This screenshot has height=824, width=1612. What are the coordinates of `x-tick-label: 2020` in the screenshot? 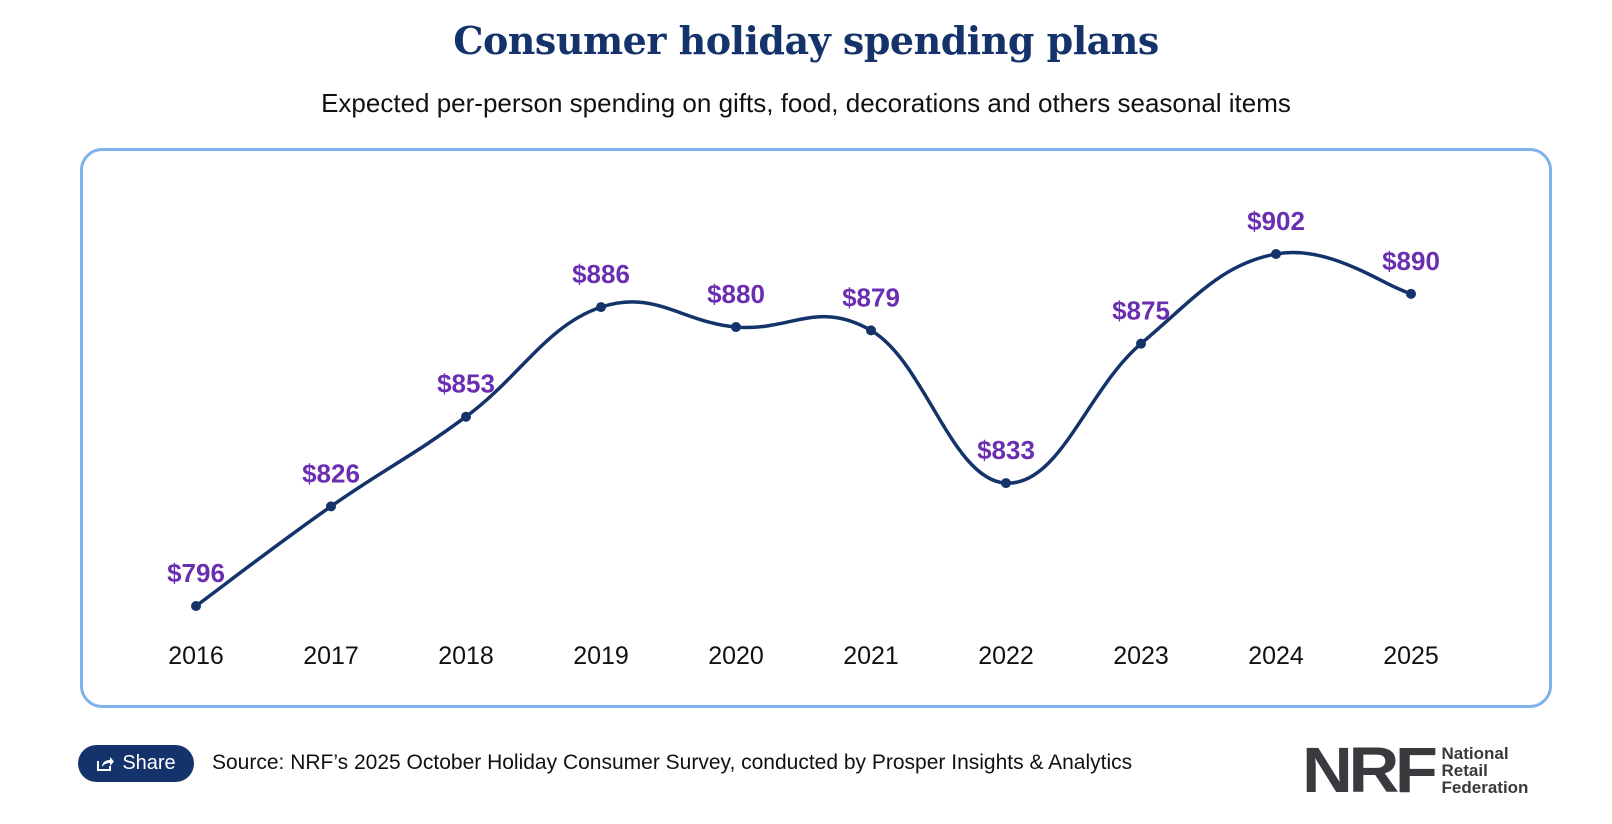 It's located at (736, 656).